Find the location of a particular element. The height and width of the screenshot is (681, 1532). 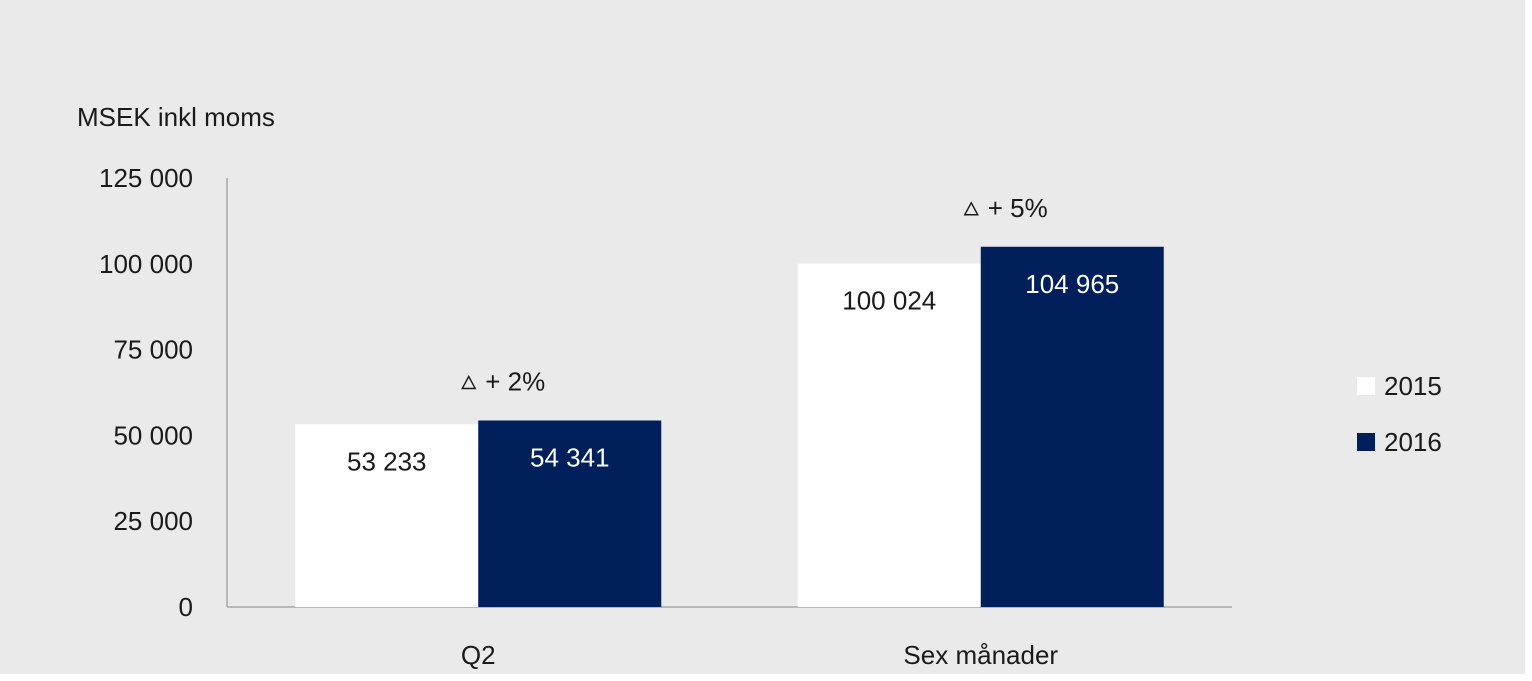

x-tick-label: Q2 is located at coordinates (478, 655).